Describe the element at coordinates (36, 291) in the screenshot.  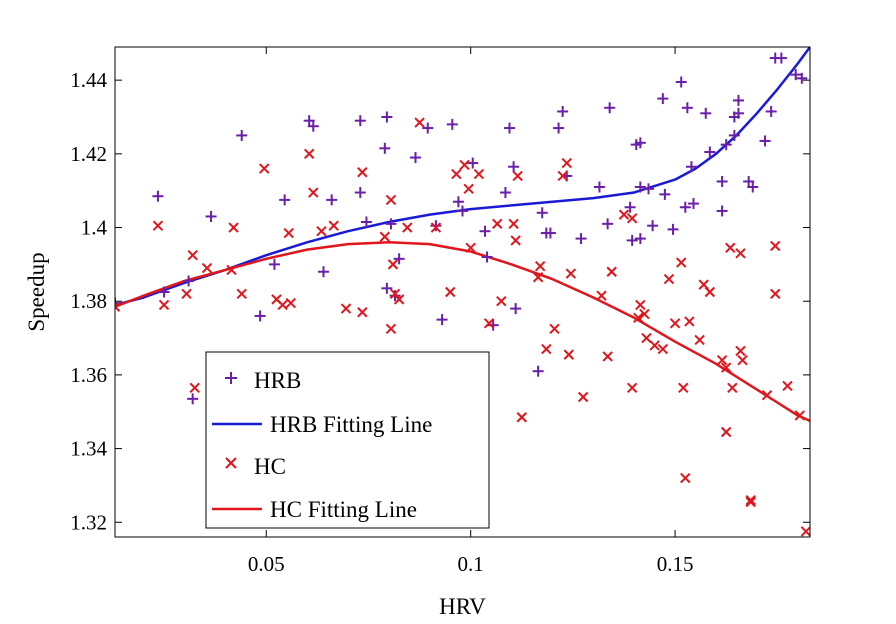
I see `y-axis-label: Speedup` at that location.